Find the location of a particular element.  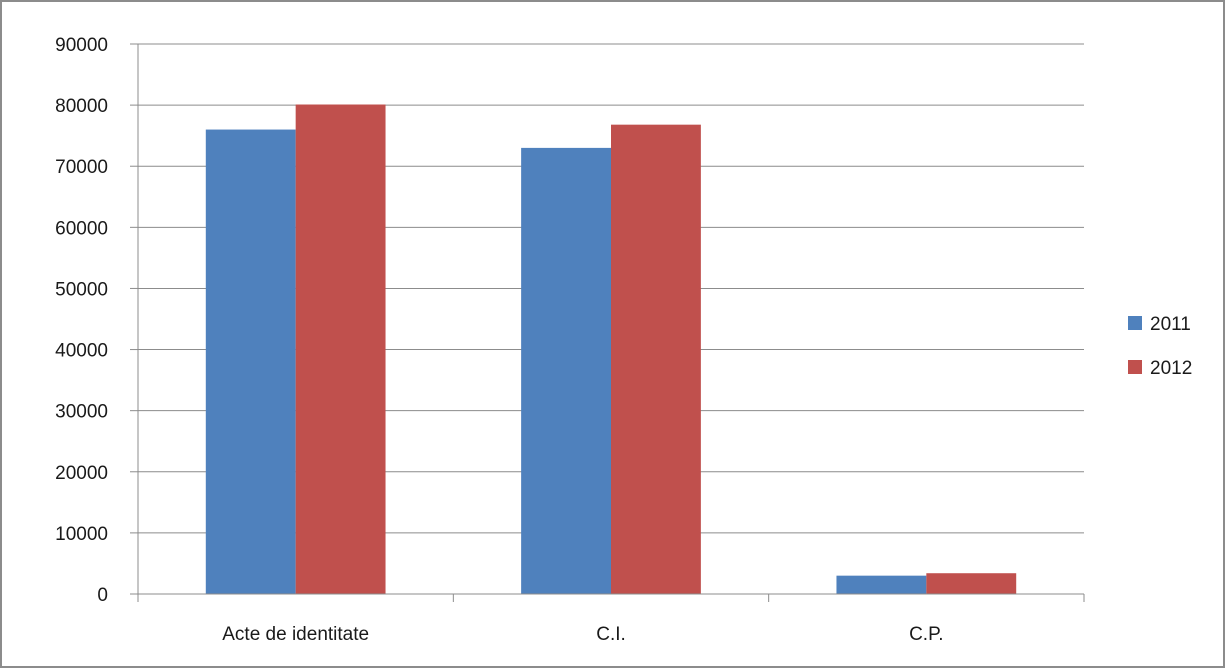

y-tick-label: 50000 is located at coordinates (81, 289).